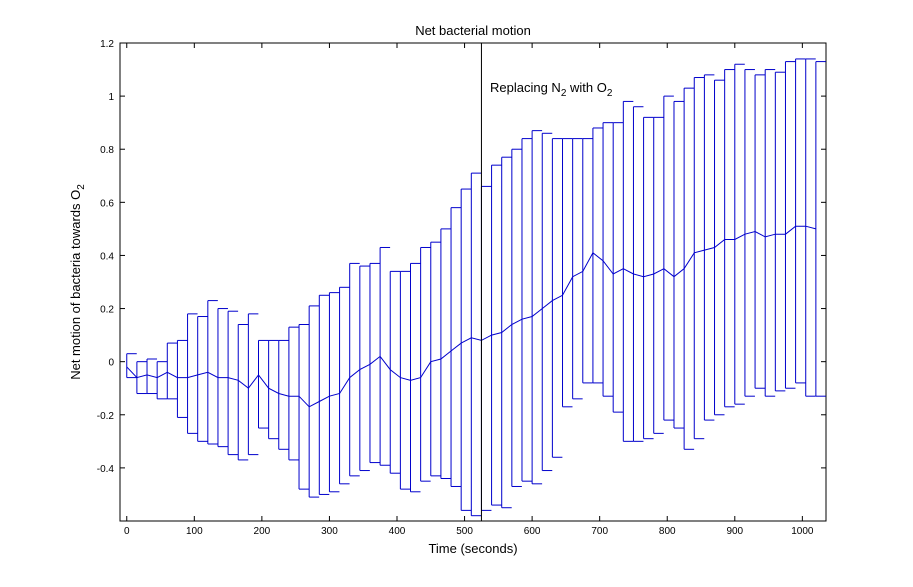 The image size is (913, 587). What do you see at coordinates (107, 150) in the screenshot?
I see `y-tick-label: 0.8` at bounding box center [107, 150].